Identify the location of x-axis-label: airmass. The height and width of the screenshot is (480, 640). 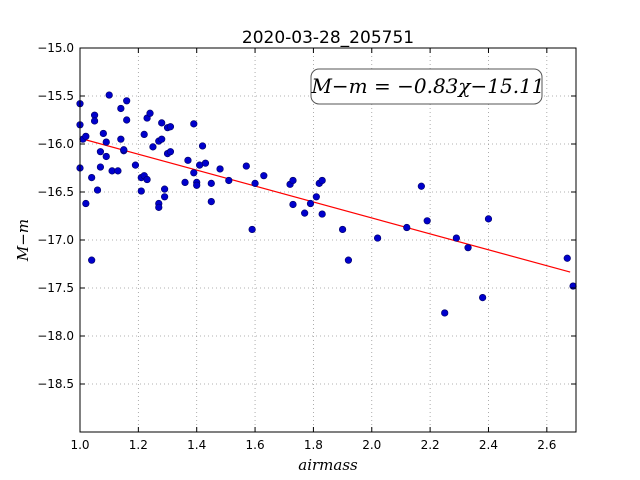
(328, 465).